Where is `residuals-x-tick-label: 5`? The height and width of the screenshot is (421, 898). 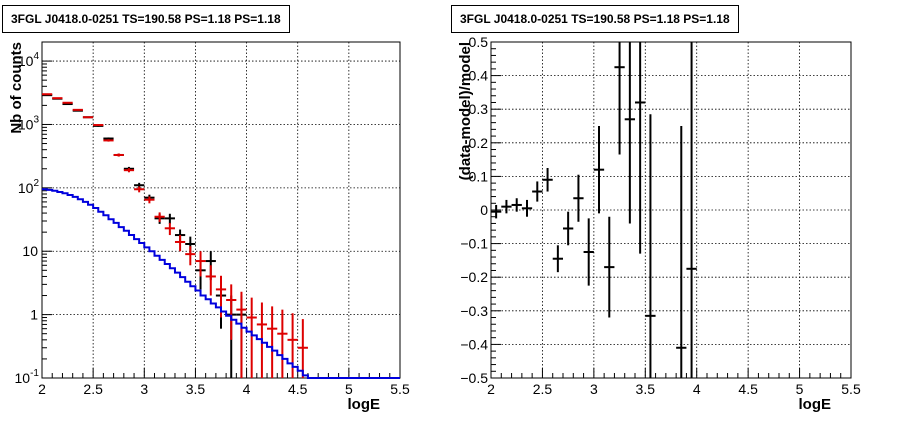
residuals-x-tick-label: 5 is located at coordinates (800, 389).